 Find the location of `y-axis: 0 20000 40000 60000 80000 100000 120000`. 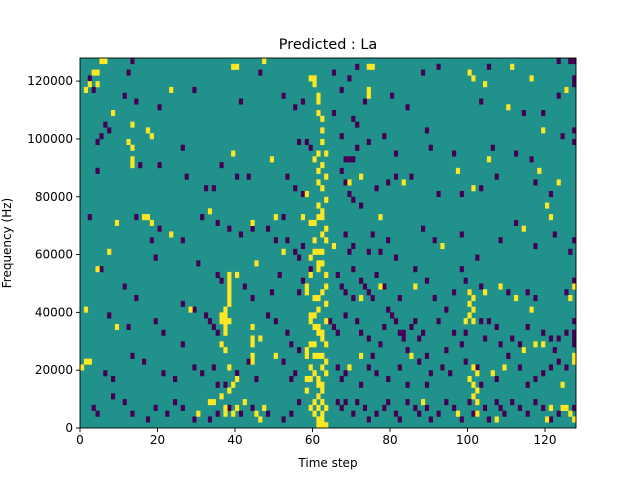

y-axis: 0 20000 40000 60000 80000 100000 120000 is located at coordinates (53, 254).